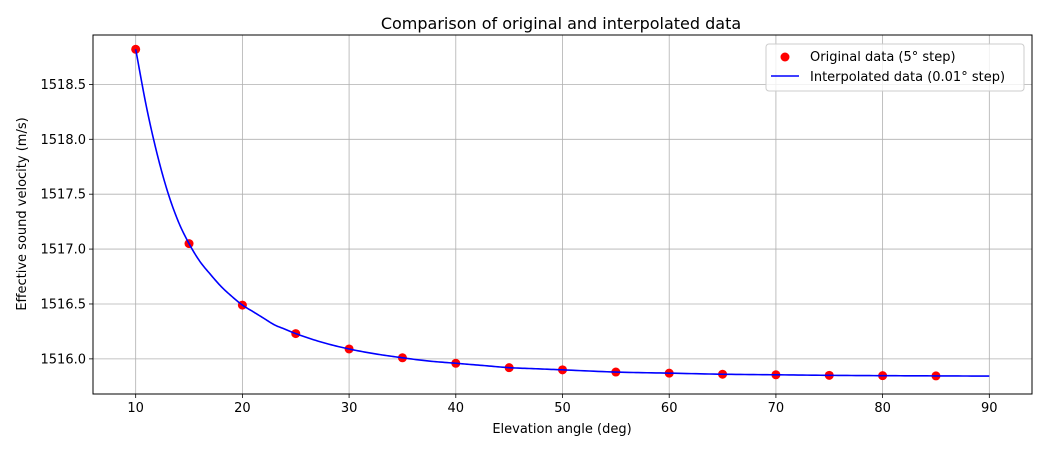 The height and width of the screenshot is (451, 1046). Describe the element at coordinates (64, 140) in the screenshot. I see `y-tick-label: 1518.0` at that location.